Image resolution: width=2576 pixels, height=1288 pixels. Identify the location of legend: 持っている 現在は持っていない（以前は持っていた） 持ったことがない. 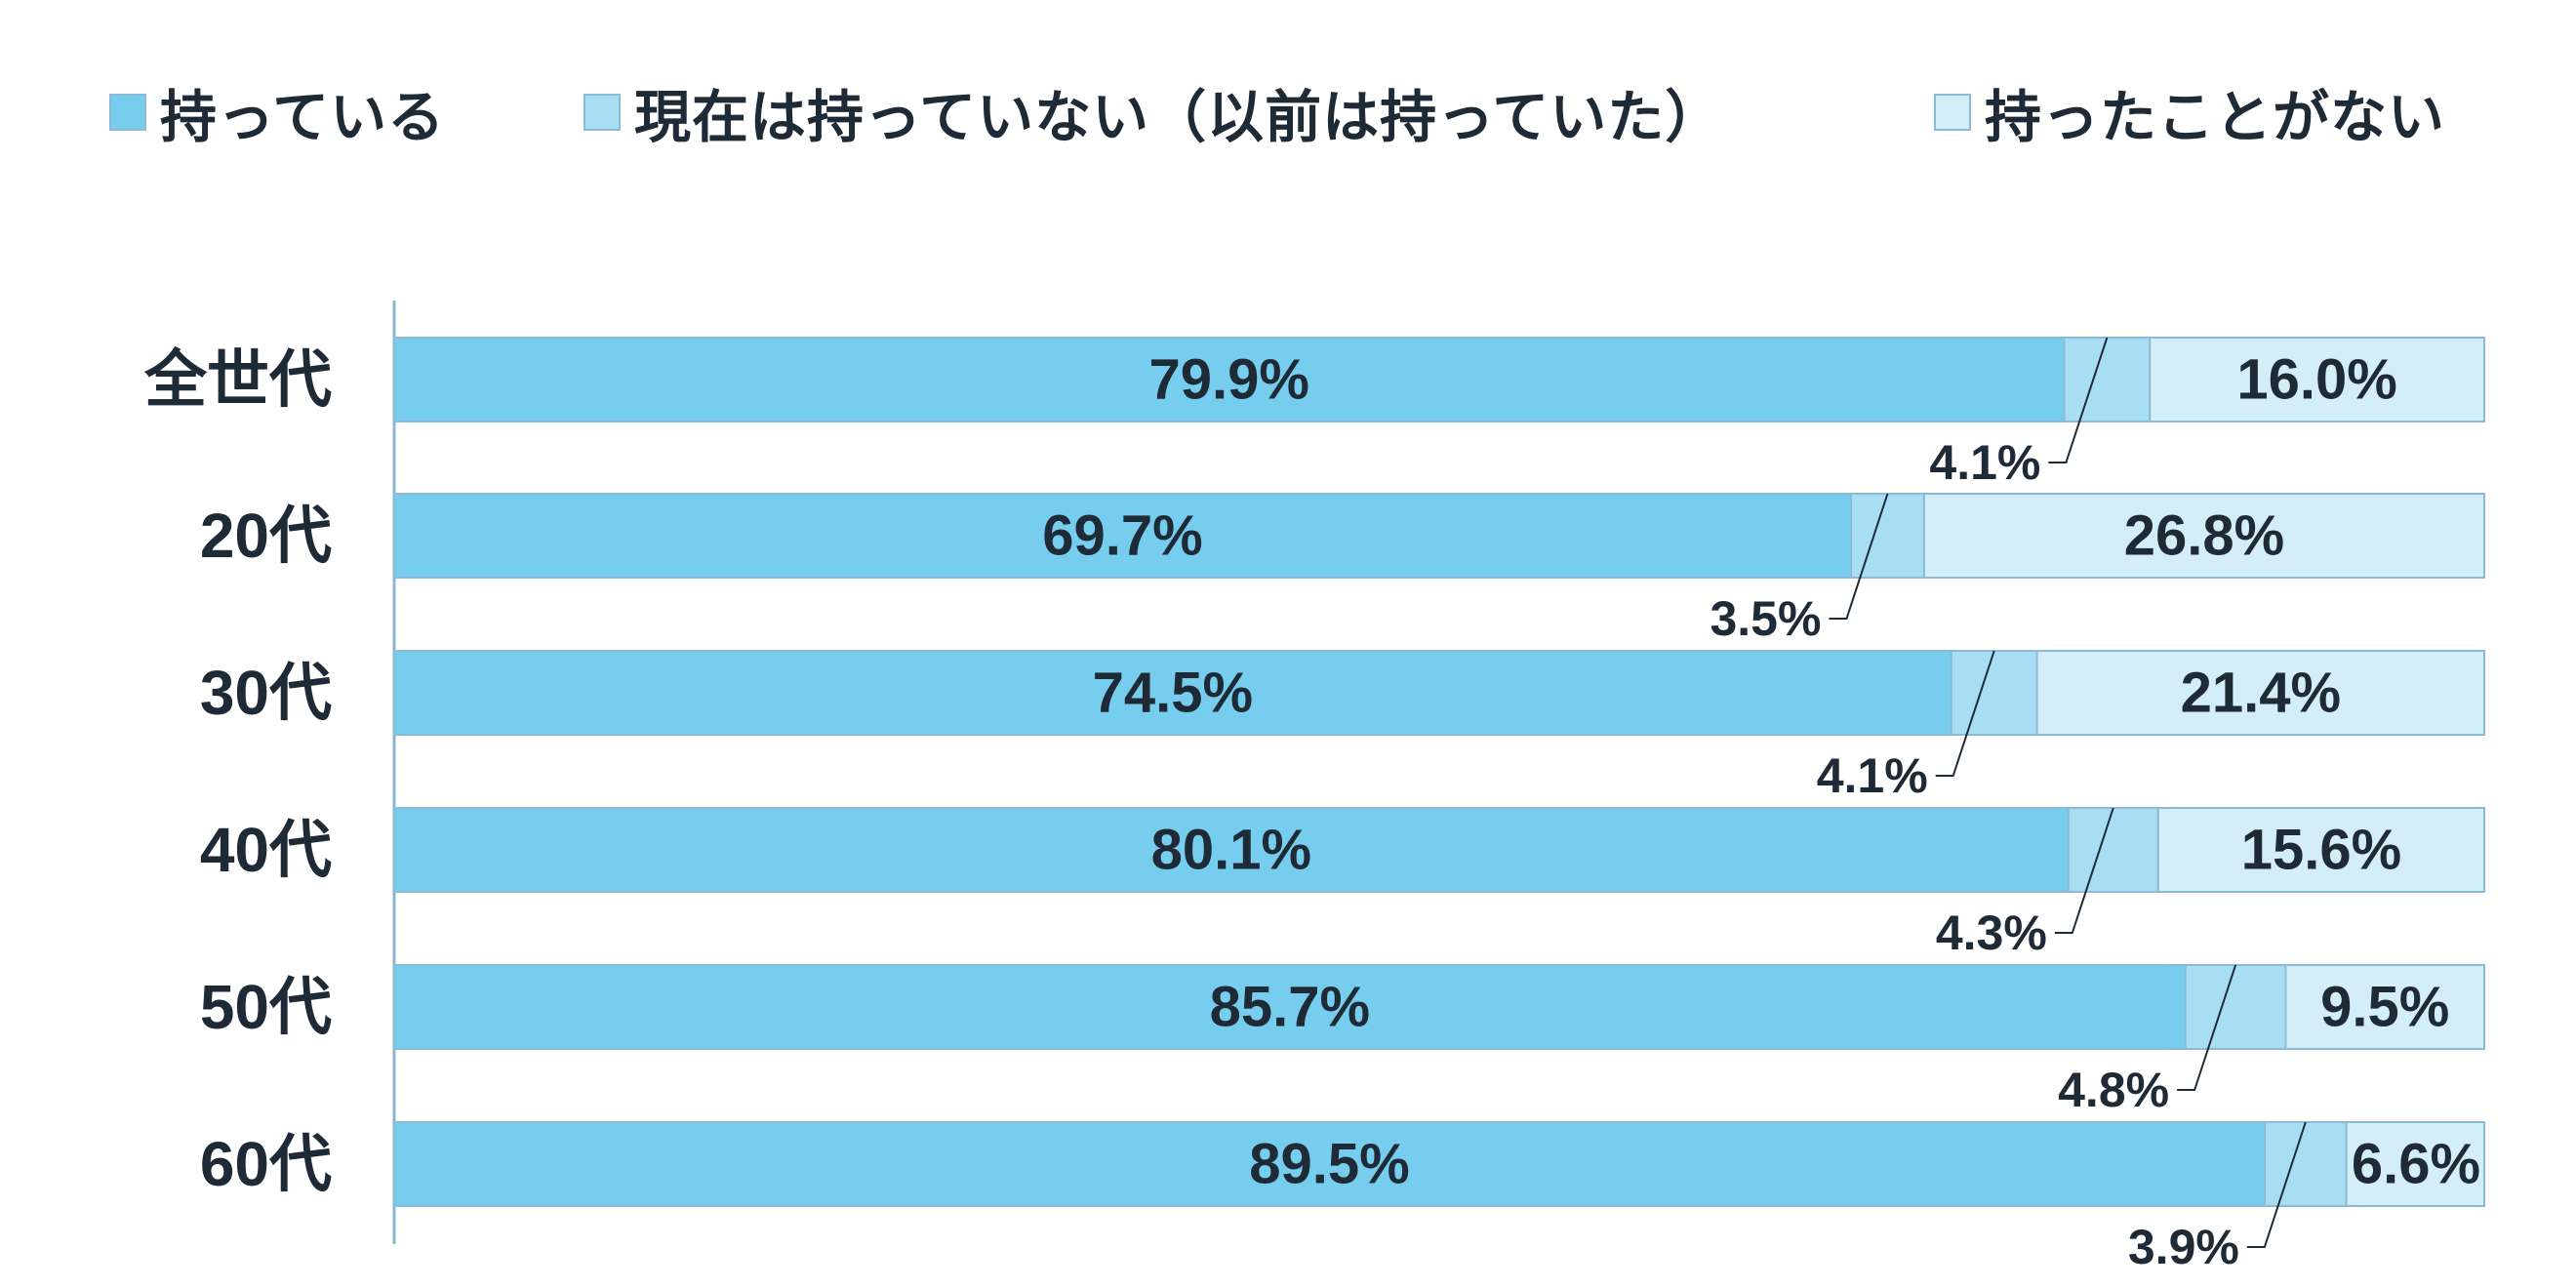
(1288, 112).